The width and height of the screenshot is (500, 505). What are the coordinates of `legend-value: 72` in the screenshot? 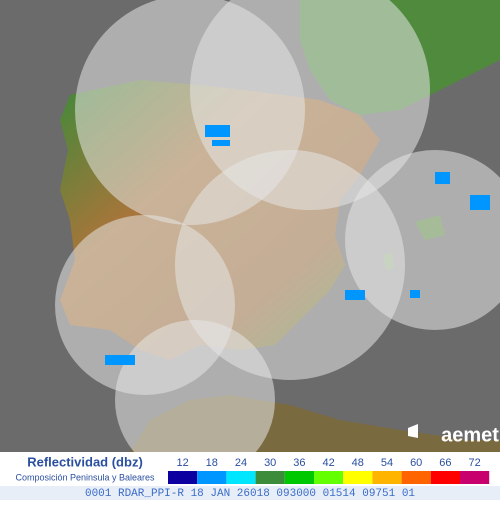 It's located at (474, 463).